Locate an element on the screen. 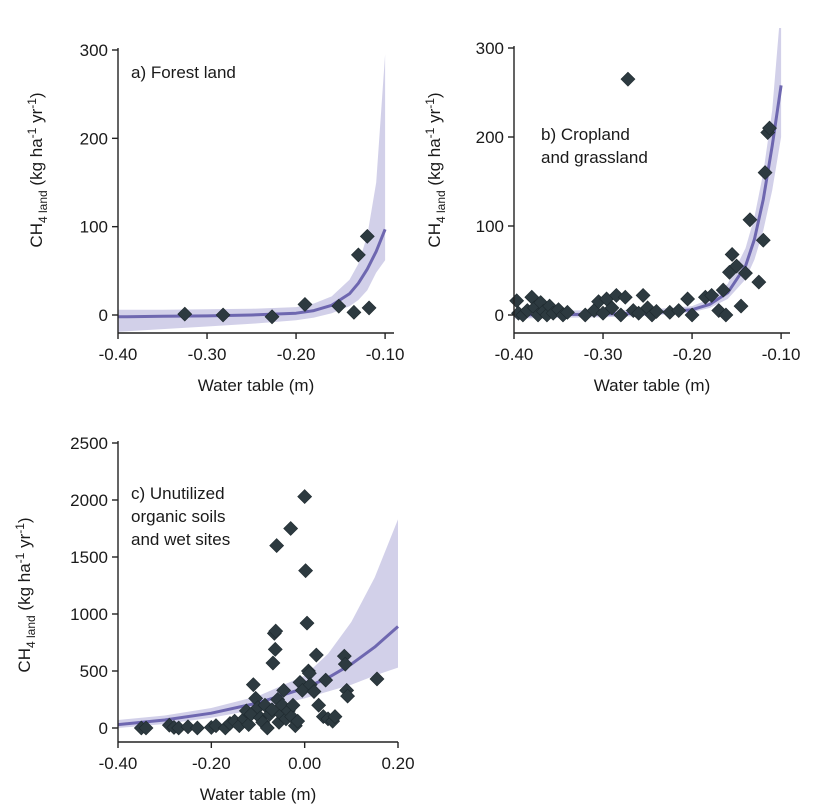 Image resolution: width=814 pixels, height=811 pixels. y-tick-label: 1000 is located at coordinates (89, 614).